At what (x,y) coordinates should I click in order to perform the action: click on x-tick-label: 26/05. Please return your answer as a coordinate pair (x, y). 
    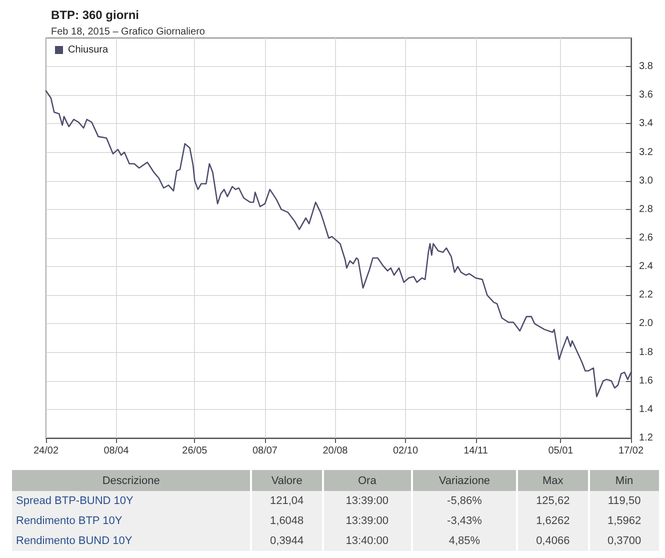
    Looking at the image, I should click on (195, 451).